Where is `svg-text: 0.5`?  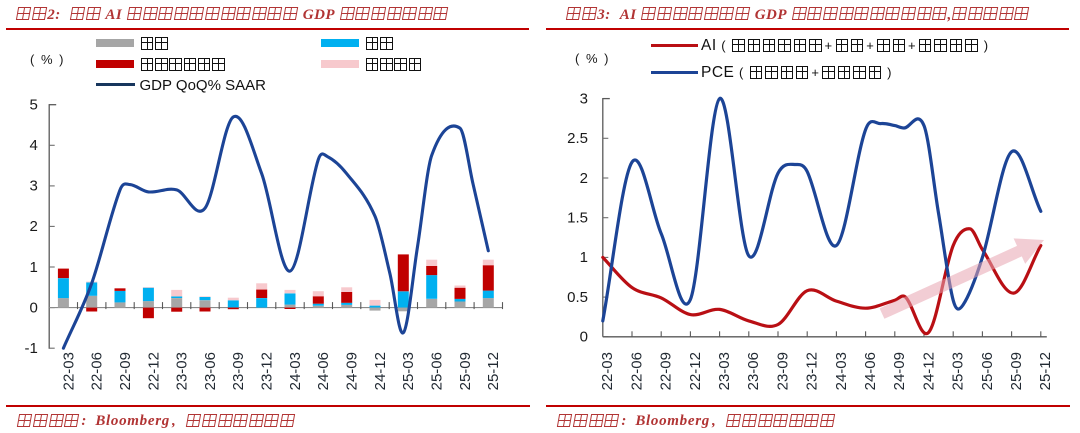
svg-text: 0.5 is located at coordinates (577, 297).